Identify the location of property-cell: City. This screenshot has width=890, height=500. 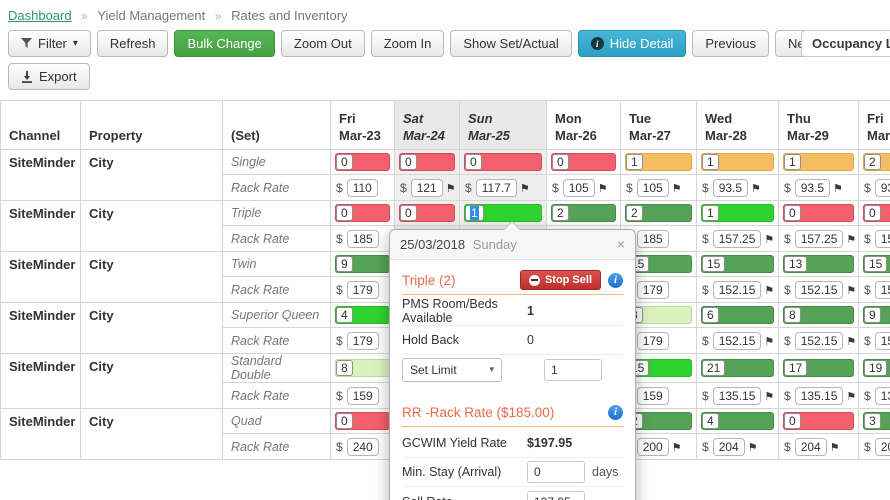
(151, 175).